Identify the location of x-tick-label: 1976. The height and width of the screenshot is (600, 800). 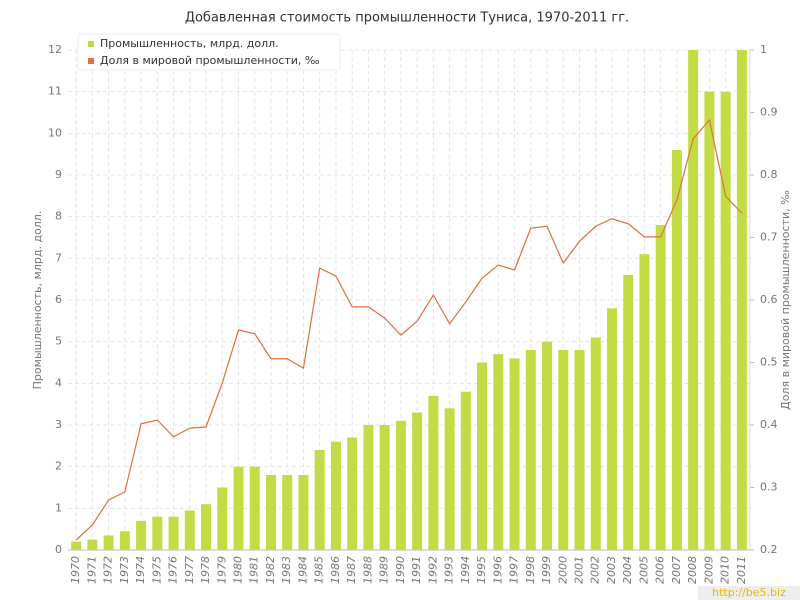
(173, 570).